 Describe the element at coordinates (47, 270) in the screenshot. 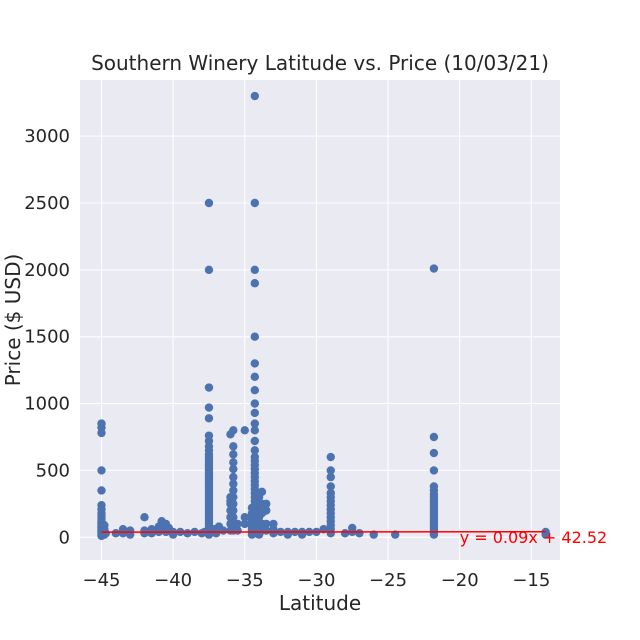

I see `y-tick-label: 2000` at that location.